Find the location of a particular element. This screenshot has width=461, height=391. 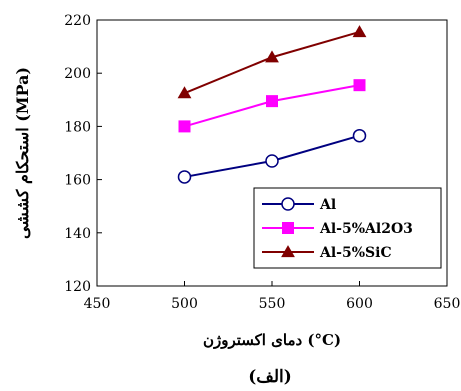

legend-label: Al-5%SiC is located at coordinates (355, 253).